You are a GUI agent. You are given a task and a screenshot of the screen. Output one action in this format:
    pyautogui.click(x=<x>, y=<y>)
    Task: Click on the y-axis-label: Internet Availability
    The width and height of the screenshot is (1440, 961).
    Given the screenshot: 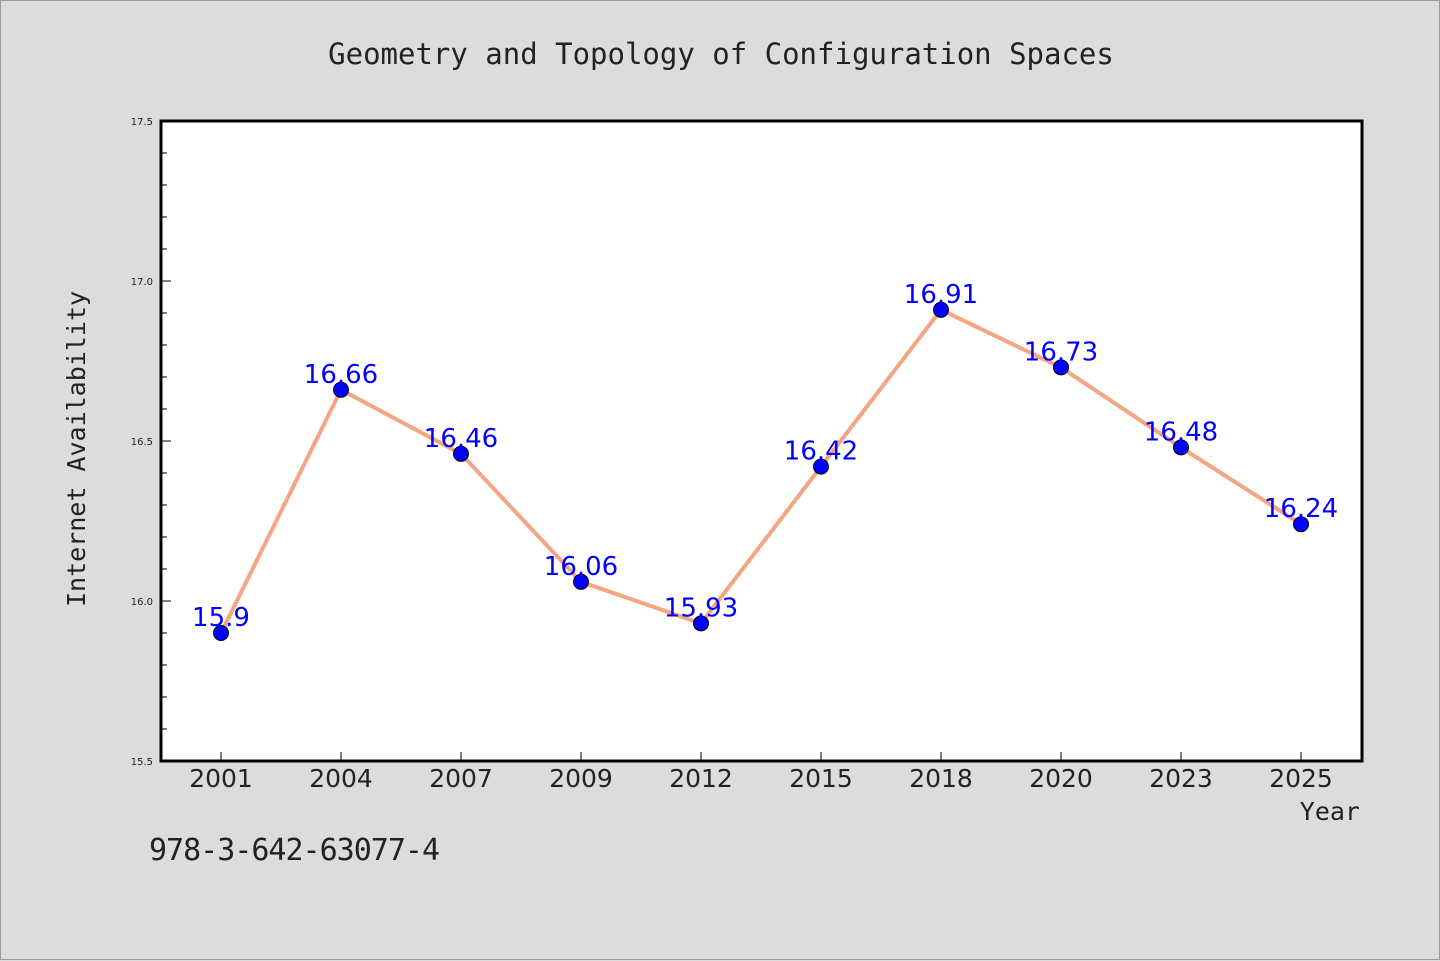 What is the action you would take?
    pyautogui.click(x=76, y=449)
    